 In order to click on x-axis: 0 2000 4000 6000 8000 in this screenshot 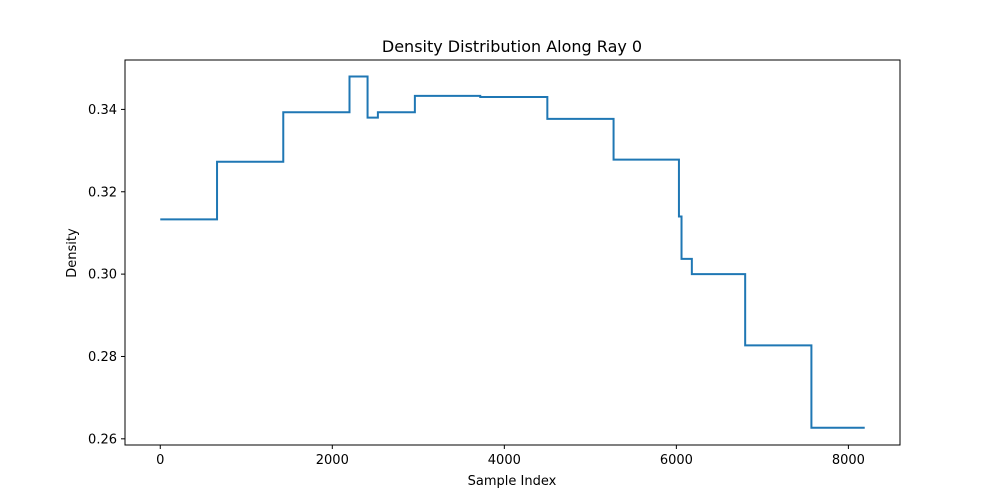, I will do `click(510, 456)`.